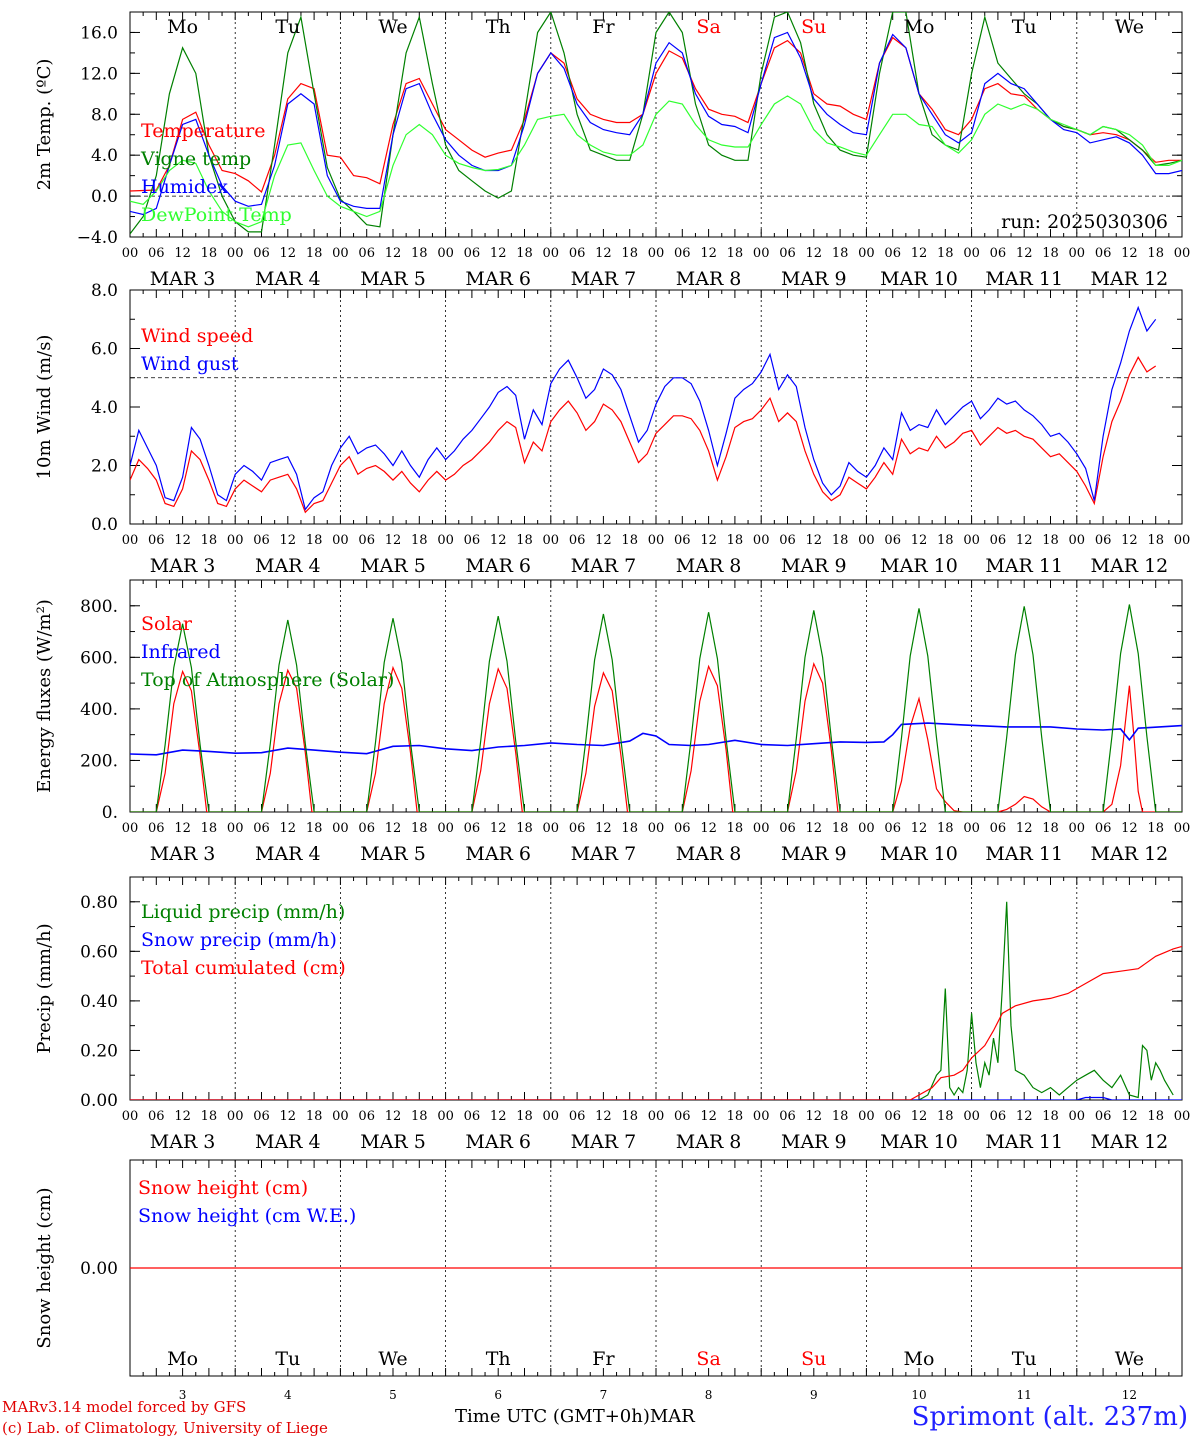 This screenshot has height=1440, width=1194. What do you see at coordinates (708, 27) in the screenshot?
I see `dow-label-top: Sa` at bounding box center [708, 27].